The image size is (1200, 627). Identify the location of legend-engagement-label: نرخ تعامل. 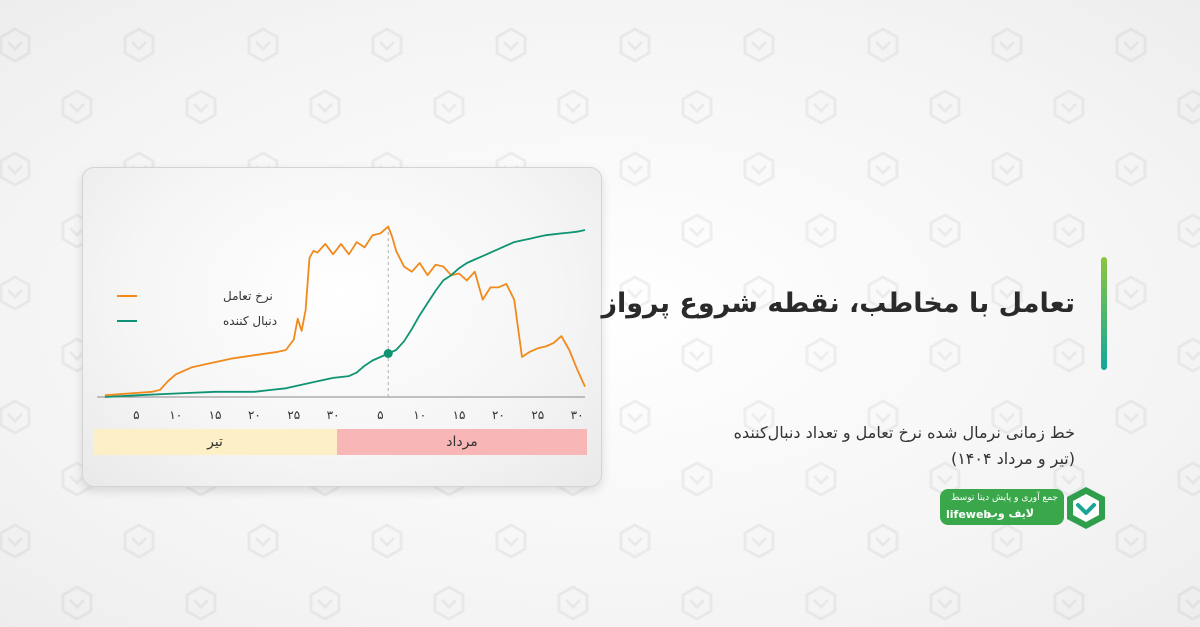
(248, 296).